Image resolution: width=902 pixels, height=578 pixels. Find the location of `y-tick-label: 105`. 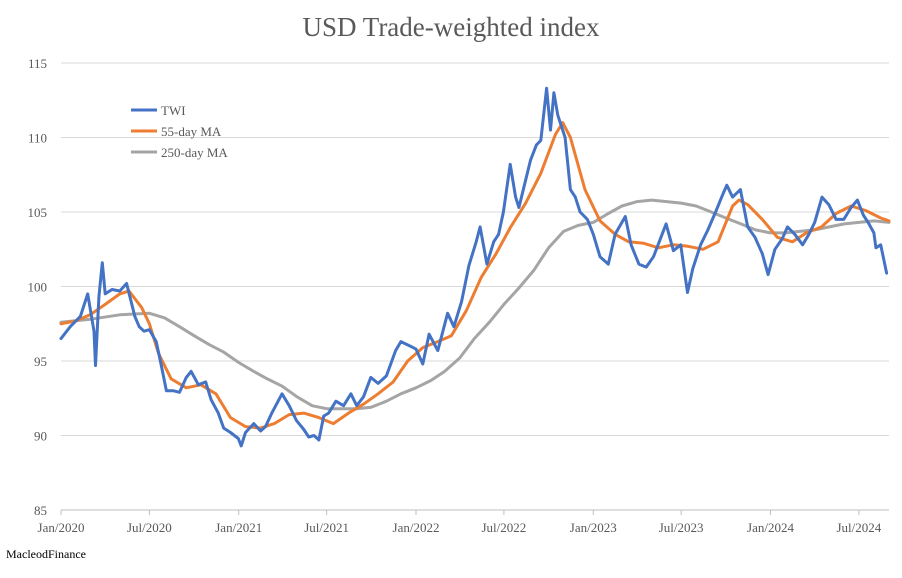

y-tick-label: 105 is located at coordinates (38, 212).